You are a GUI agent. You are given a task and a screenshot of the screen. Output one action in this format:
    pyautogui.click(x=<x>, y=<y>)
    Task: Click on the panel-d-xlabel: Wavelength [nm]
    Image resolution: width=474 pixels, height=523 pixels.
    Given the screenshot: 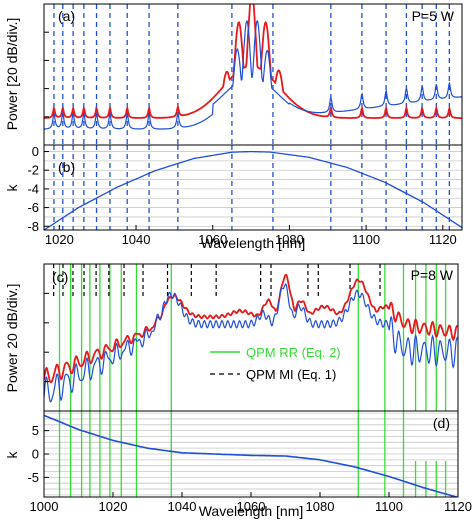 What is the action you would take?
    pyautogui.click(x=251, y=511)
    